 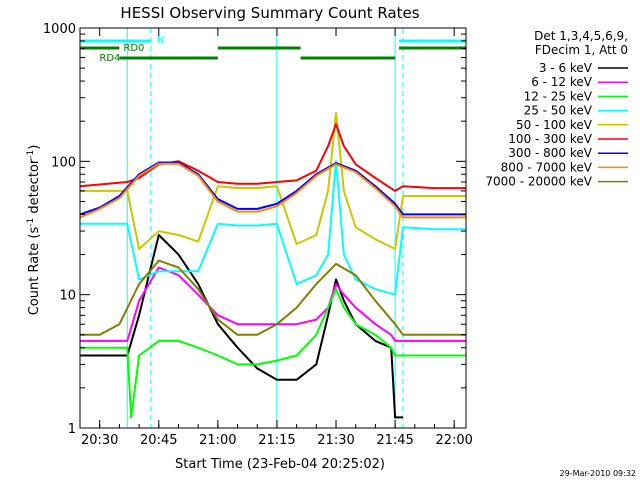 What do you see at coordinates (335, 440) in the screenshot?
I see `x-tick-label-21-30: 21:30` at bounding box center [335, 440].